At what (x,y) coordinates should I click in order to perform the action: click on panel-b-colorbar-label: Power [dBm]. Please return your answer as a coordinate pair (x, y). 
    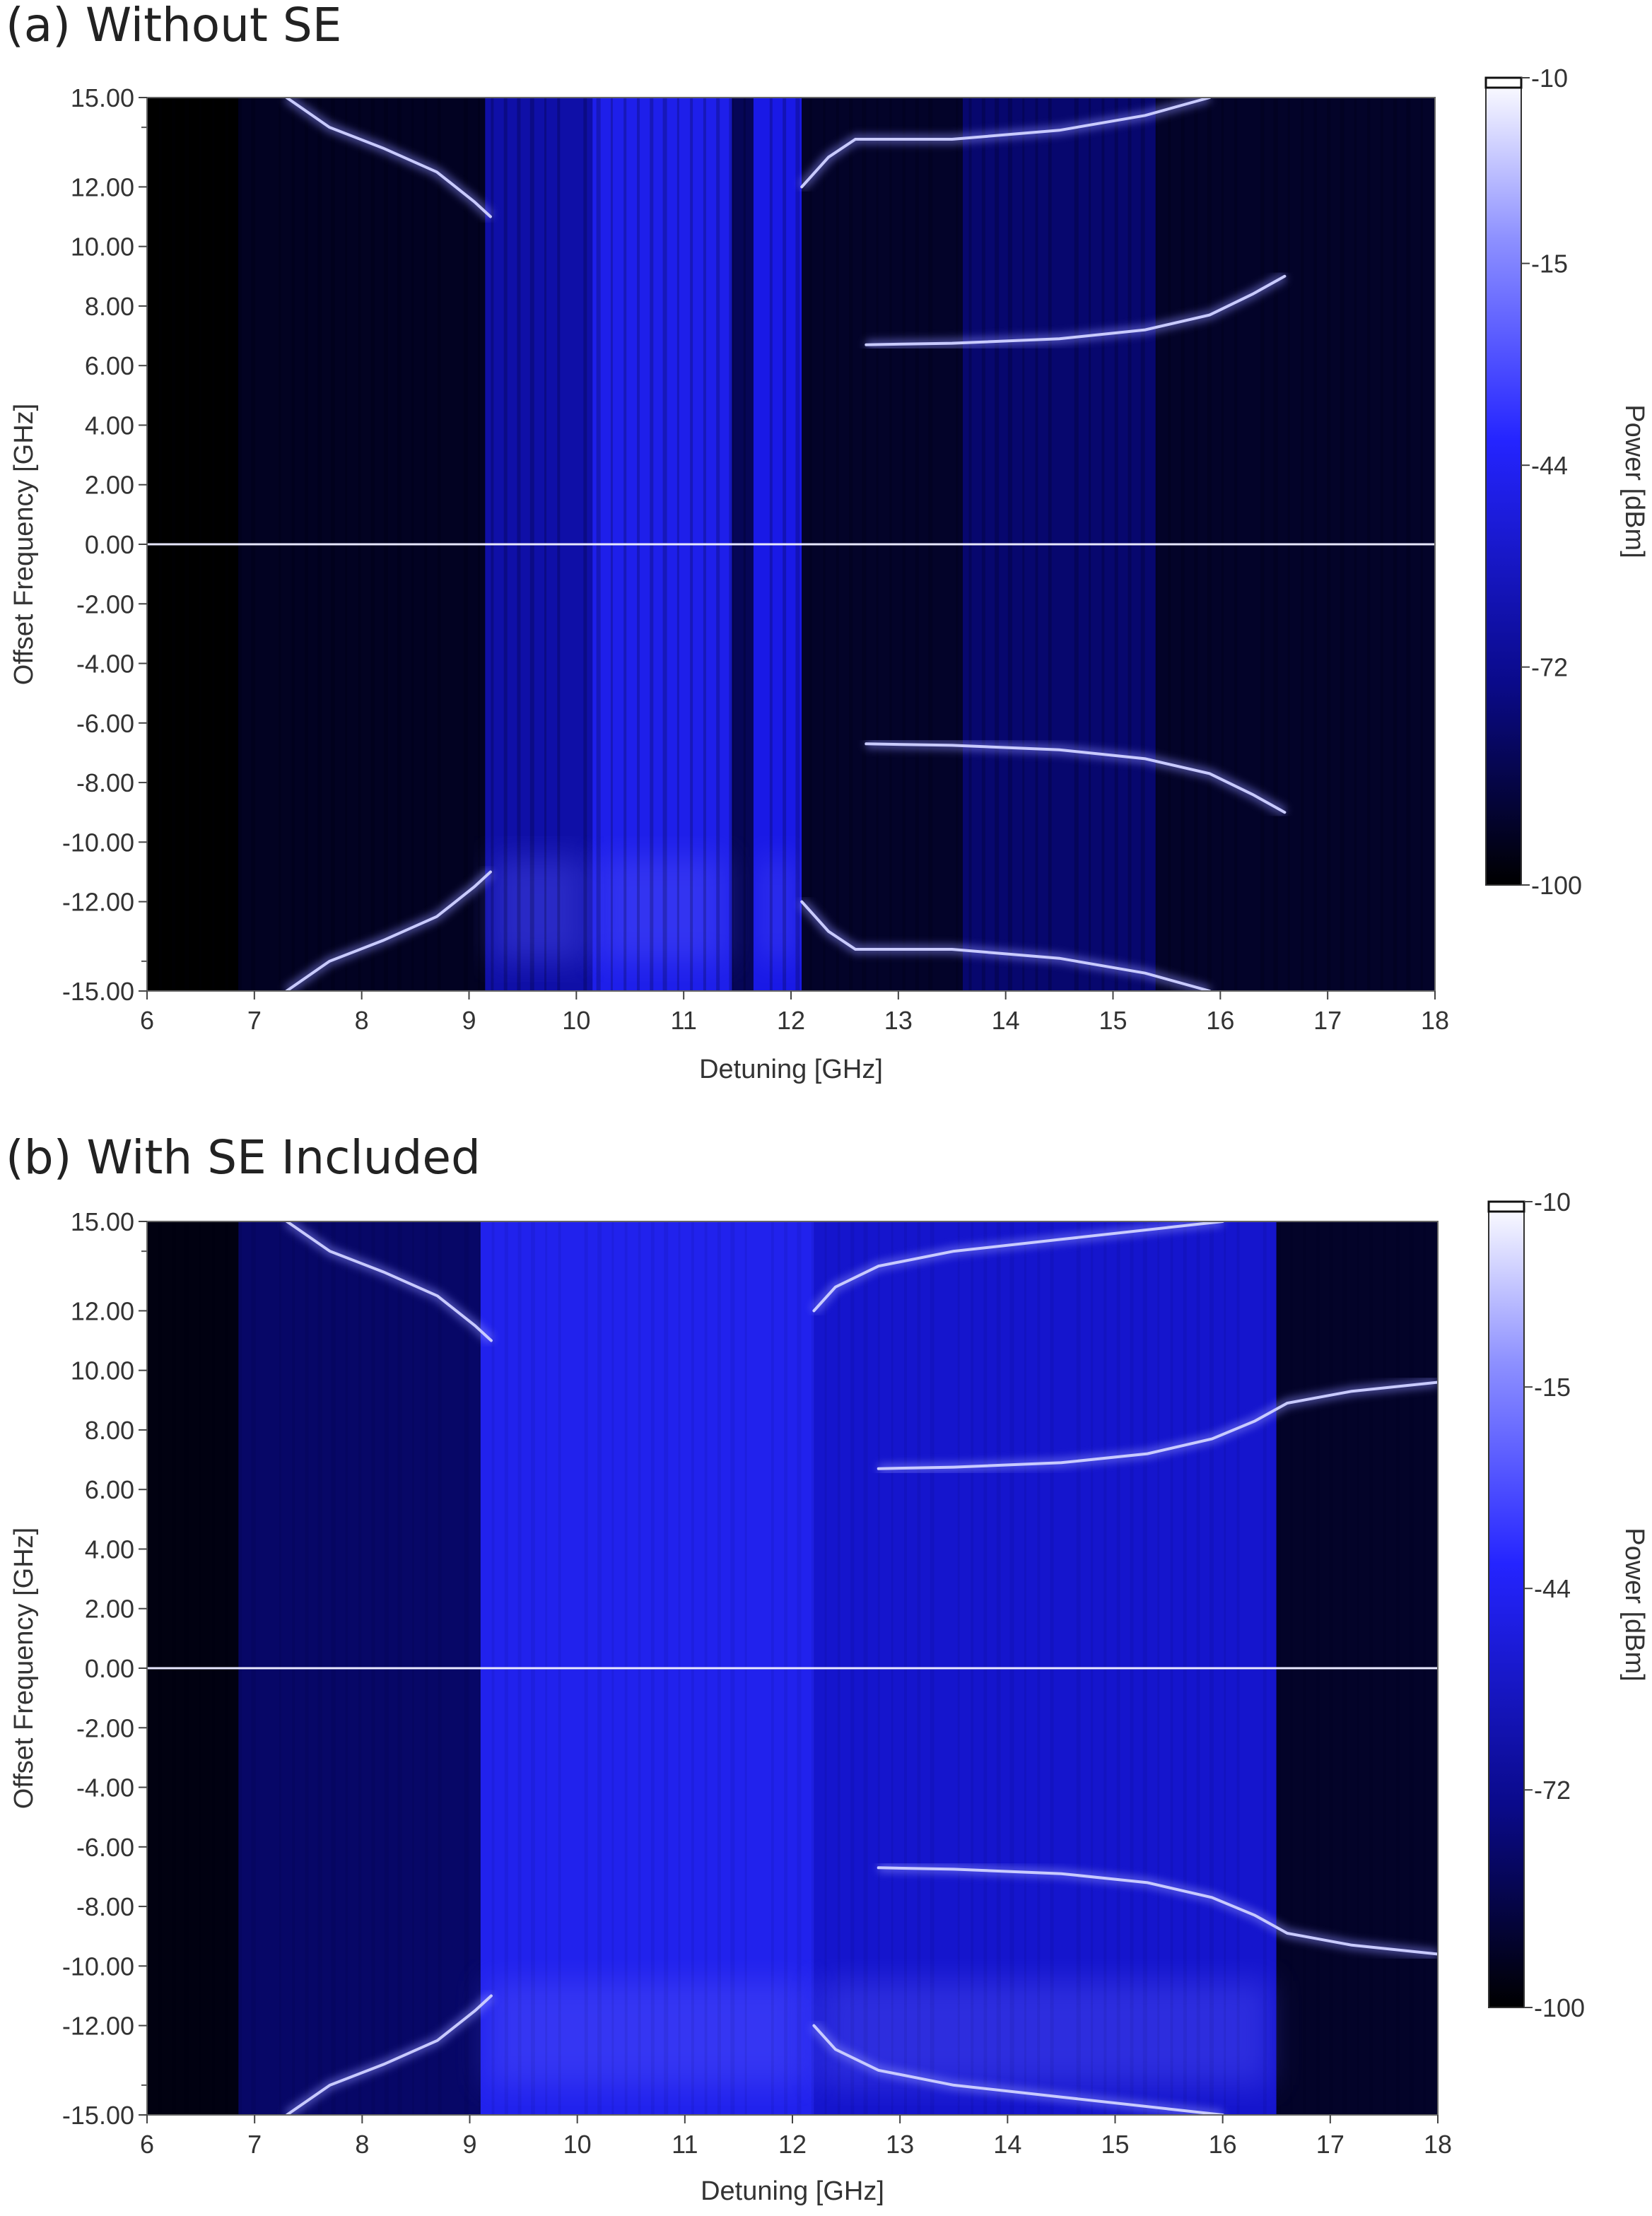
    Looking at the image, I should click on (1634, 1605).